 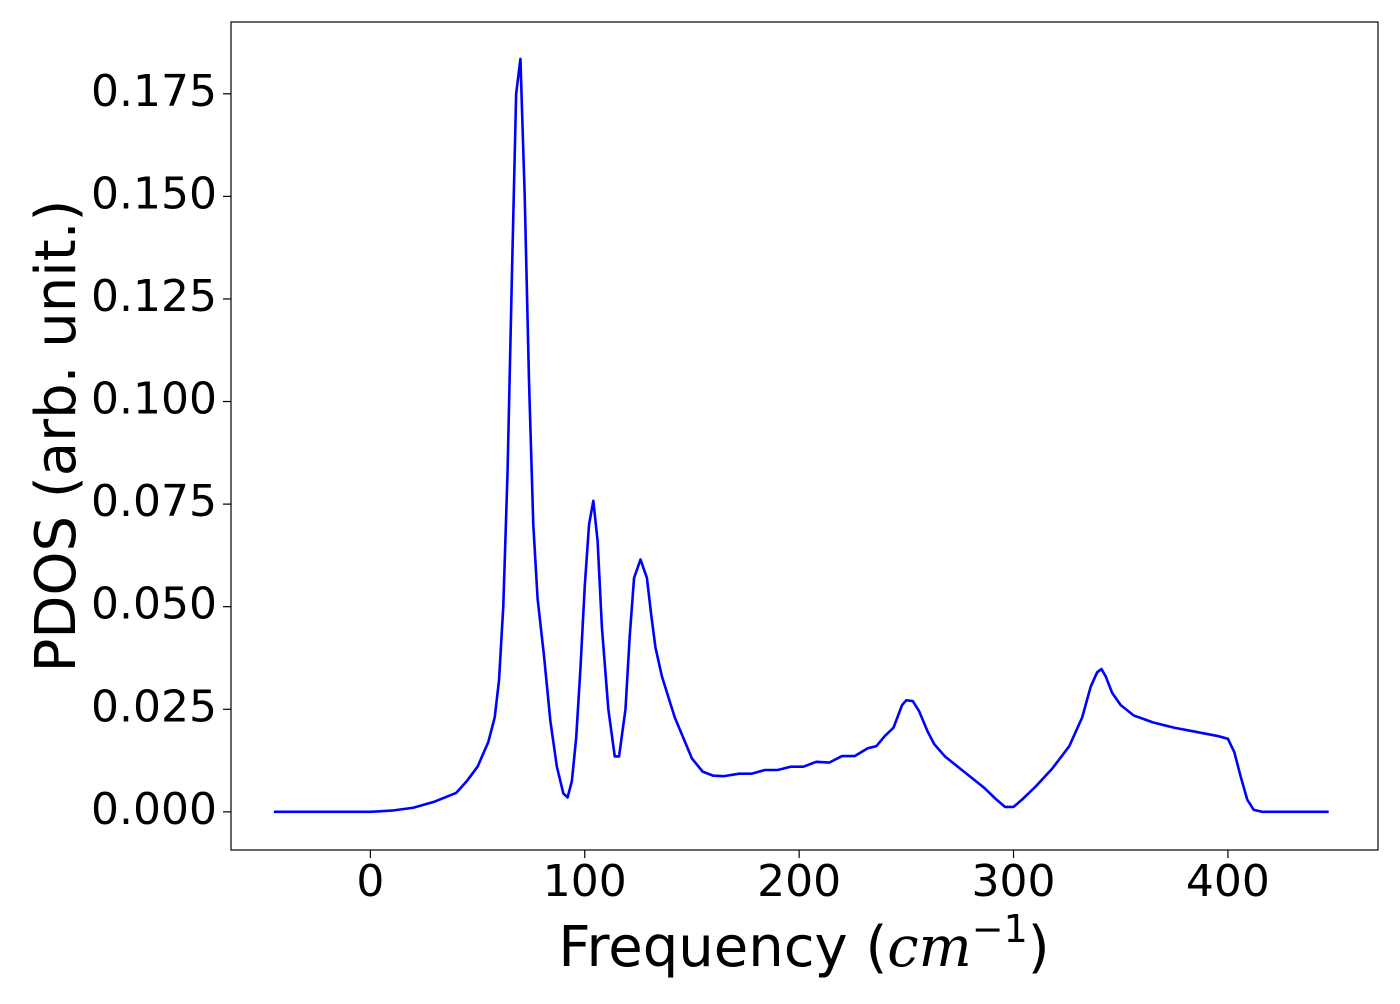 I want to click on x-tick-label: 300, so click(x=1014, y=881).